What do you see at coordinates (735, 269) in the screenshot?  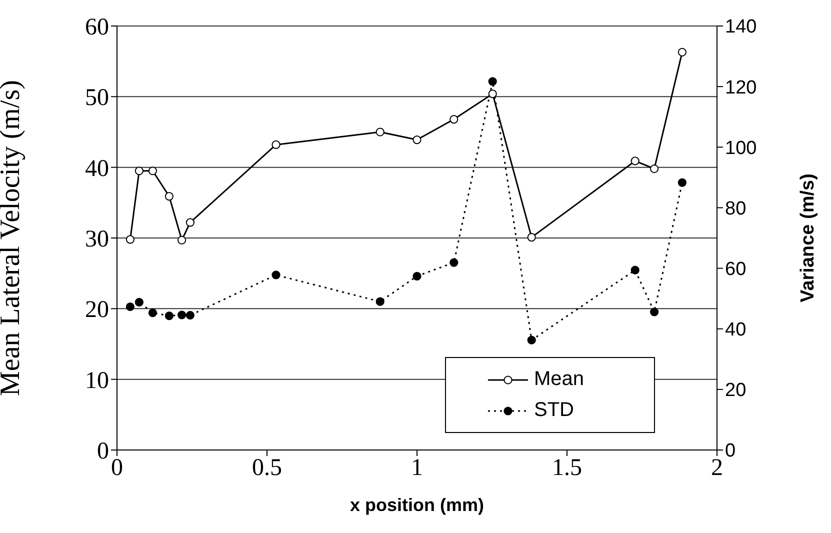 I see `y2-tick-label: 60` at bounding box center [735, 269].